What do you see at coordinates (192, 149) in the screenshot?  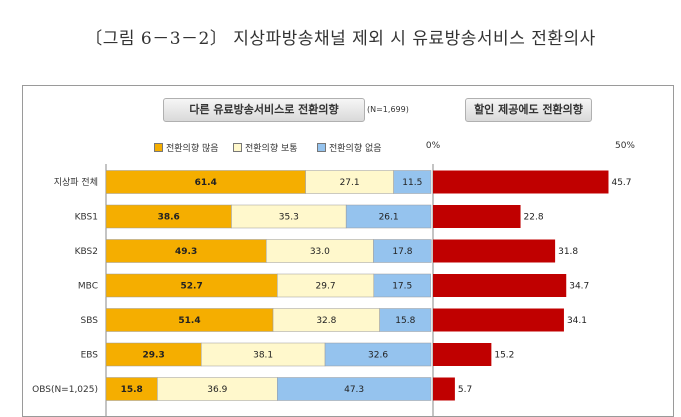 I see `legend-label-high: 전환의향 많음` at bounding box center [192, 149].